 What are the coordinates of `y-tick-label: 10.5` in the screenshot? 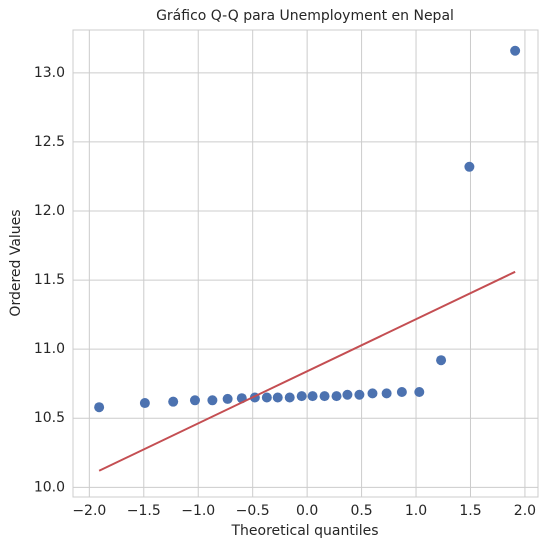 It's located at (49, 418).